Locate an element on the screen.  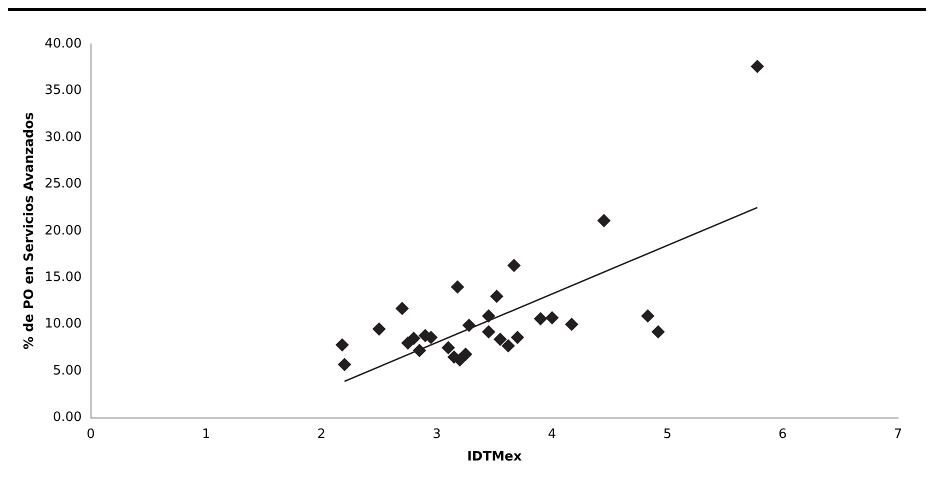
y-tick-label: 10.00 is located at coordinates (63, 324).